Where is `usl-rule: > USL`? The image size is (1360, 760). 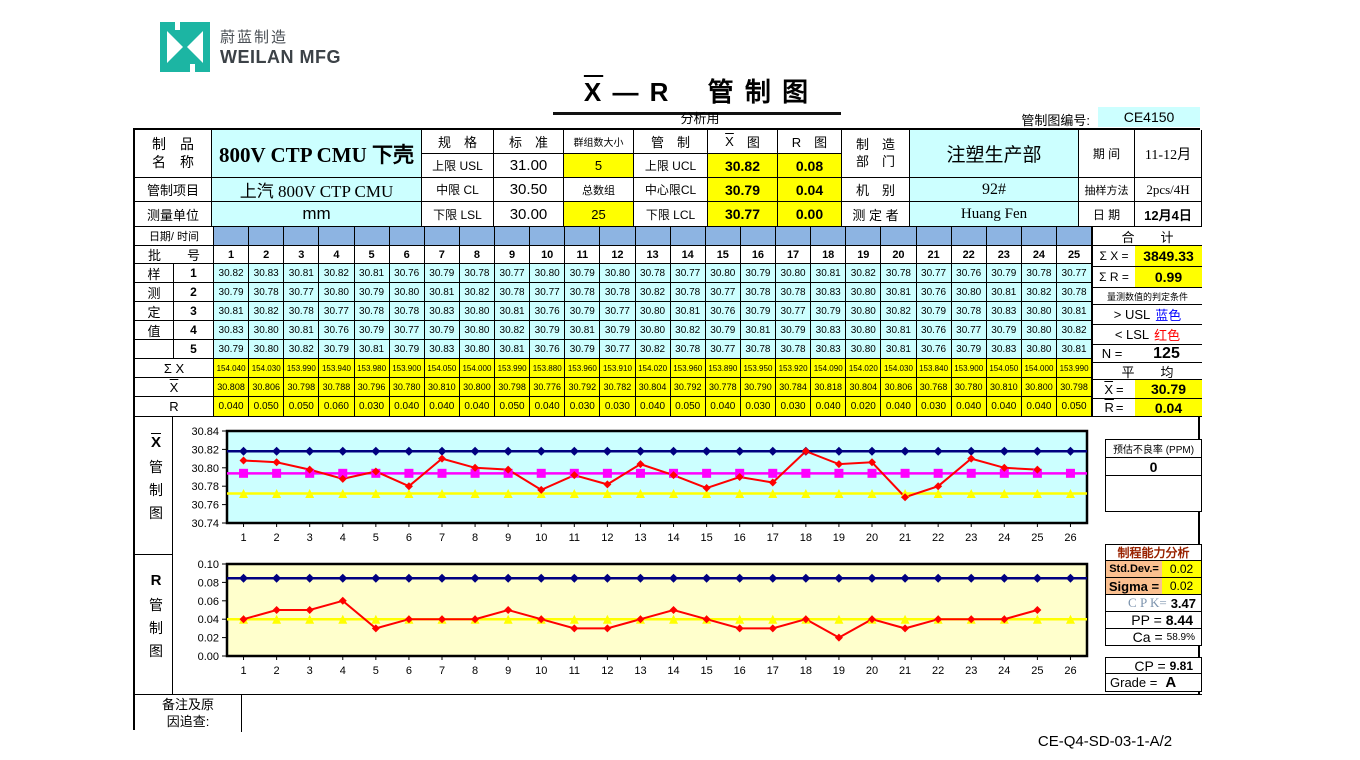
usl-rule: > USL is located at coordinates (1132, 314).